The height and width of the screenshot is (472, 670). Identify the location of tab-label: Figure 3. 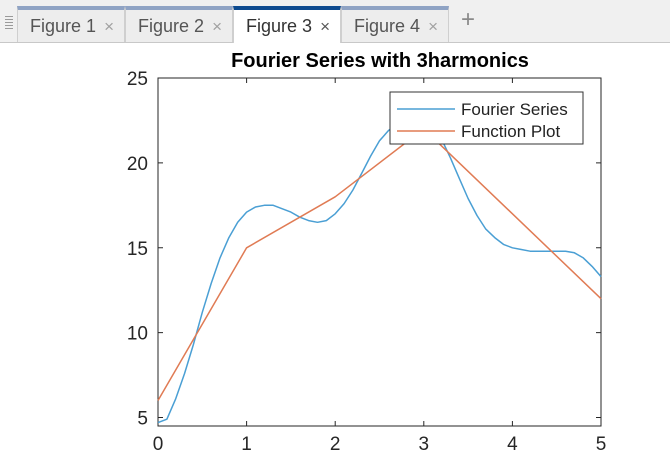
(279, 26).